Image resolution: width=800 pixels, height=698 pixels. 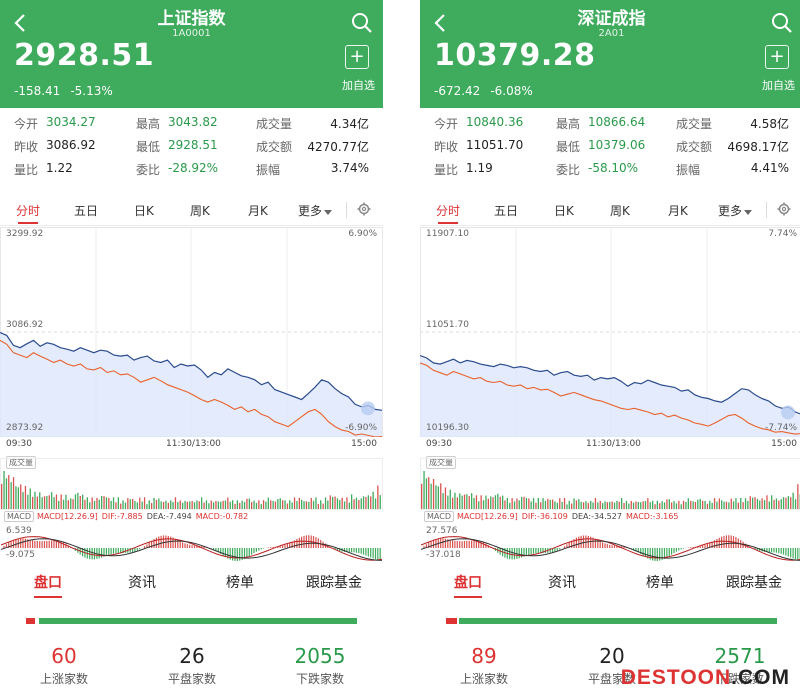 I want to click on stats-row: 昨收 3086.92 最低 2928.51 成交额 4270.77亿, so click(x=191, y=149).